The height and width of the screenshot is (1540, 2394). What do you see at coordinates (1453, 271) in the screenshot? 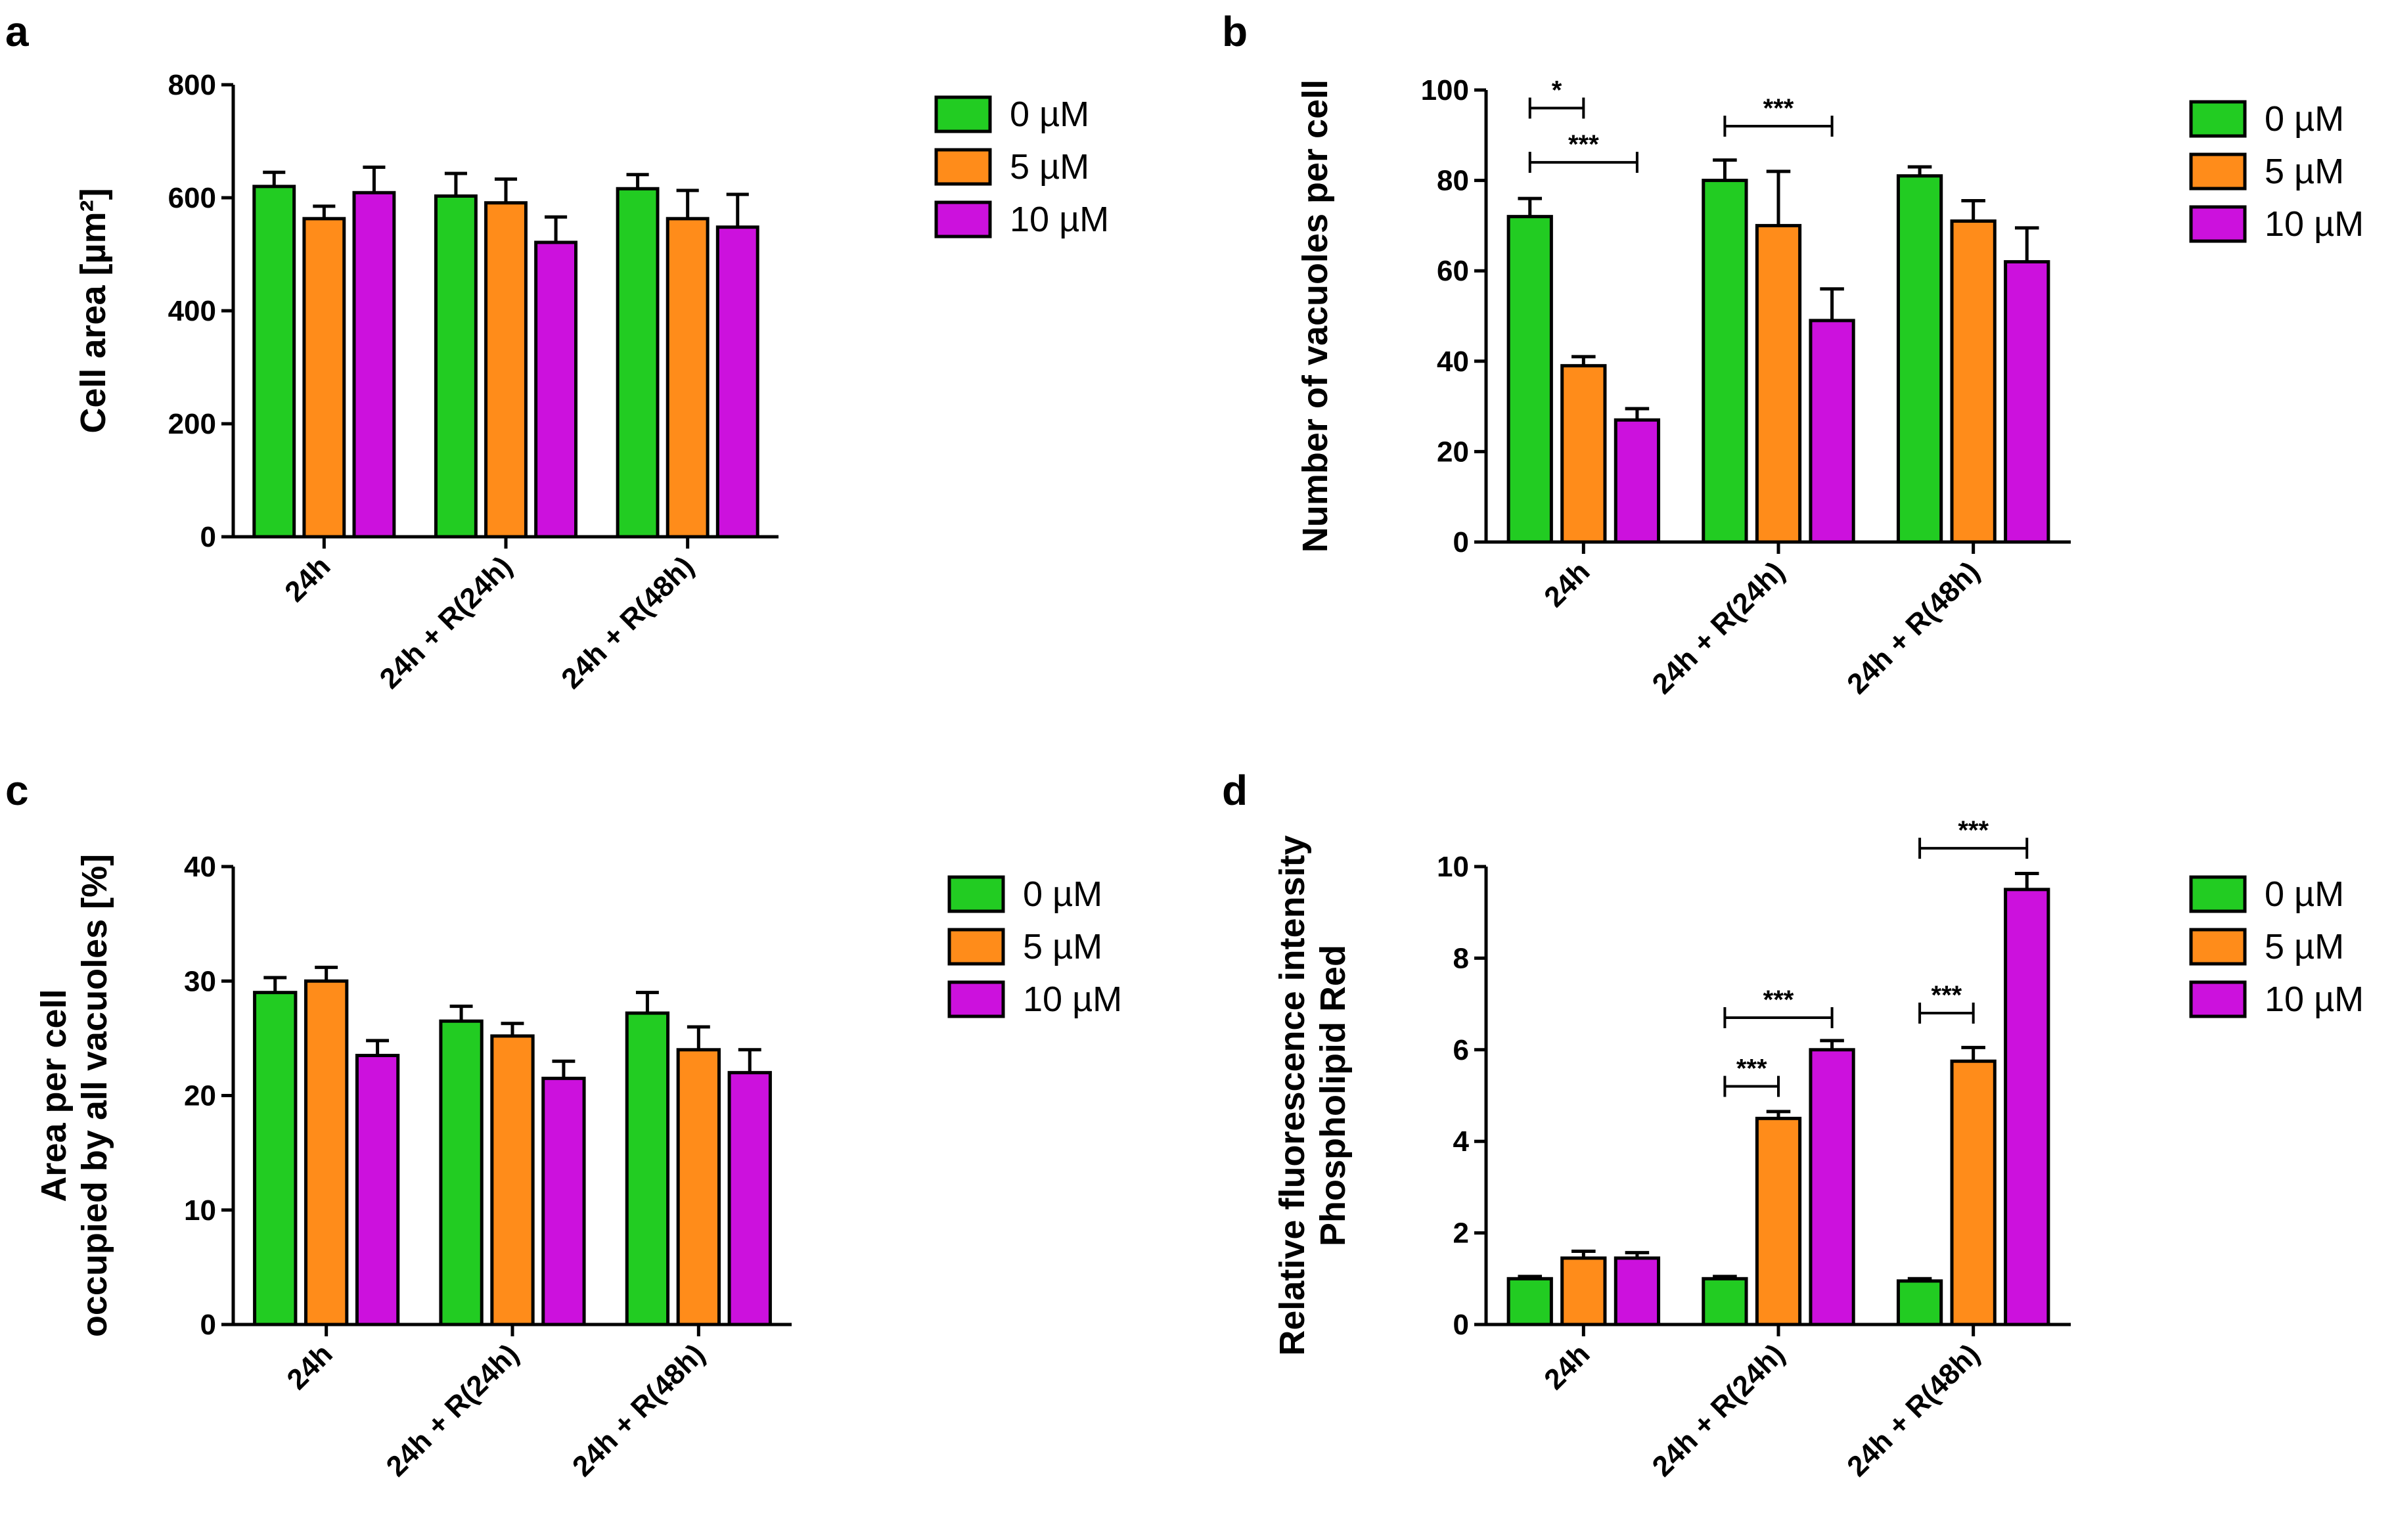
I see `y-tick-label: 60` at bounding box center [1453, 271].